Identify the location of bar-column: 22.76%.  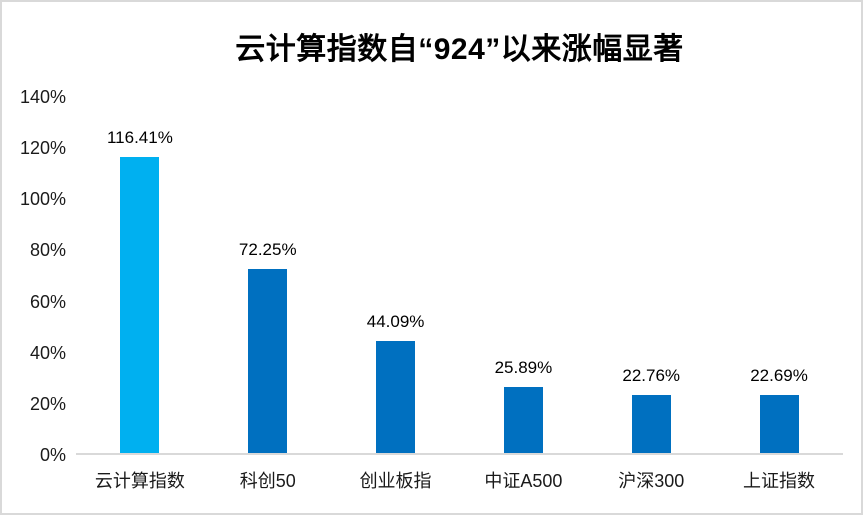
(651, 275).